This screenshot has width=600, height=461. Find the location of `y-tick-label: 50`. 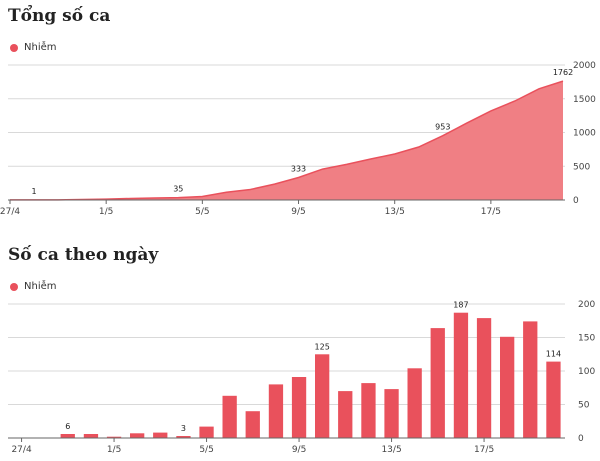

y-tick-label: 50 is located at coordinates (584, 406).